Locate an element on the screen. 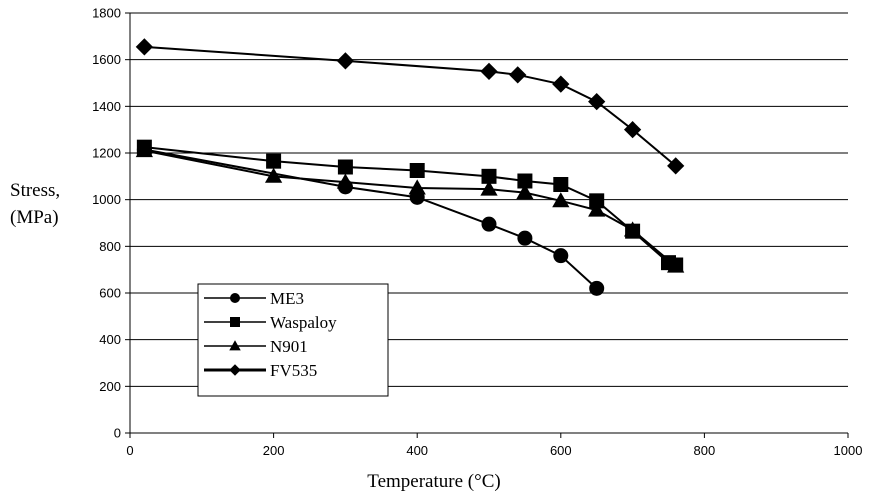 The image size is (872, 491). legend: ME3 Waspaloy N901 FV535 is located at coordinates (293, 340).